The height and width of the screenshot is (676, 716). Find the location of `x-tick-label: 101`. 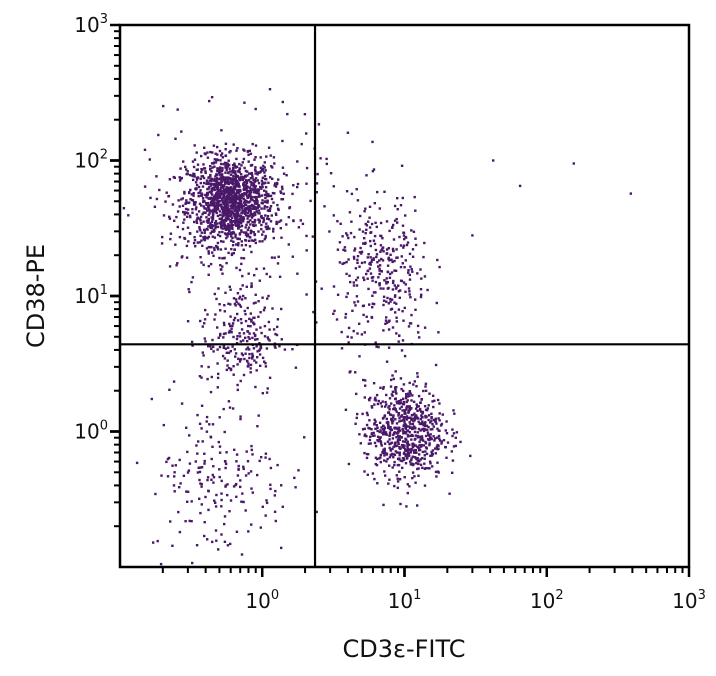

x-tick-label: 101 is located at coordinates (405, 600).